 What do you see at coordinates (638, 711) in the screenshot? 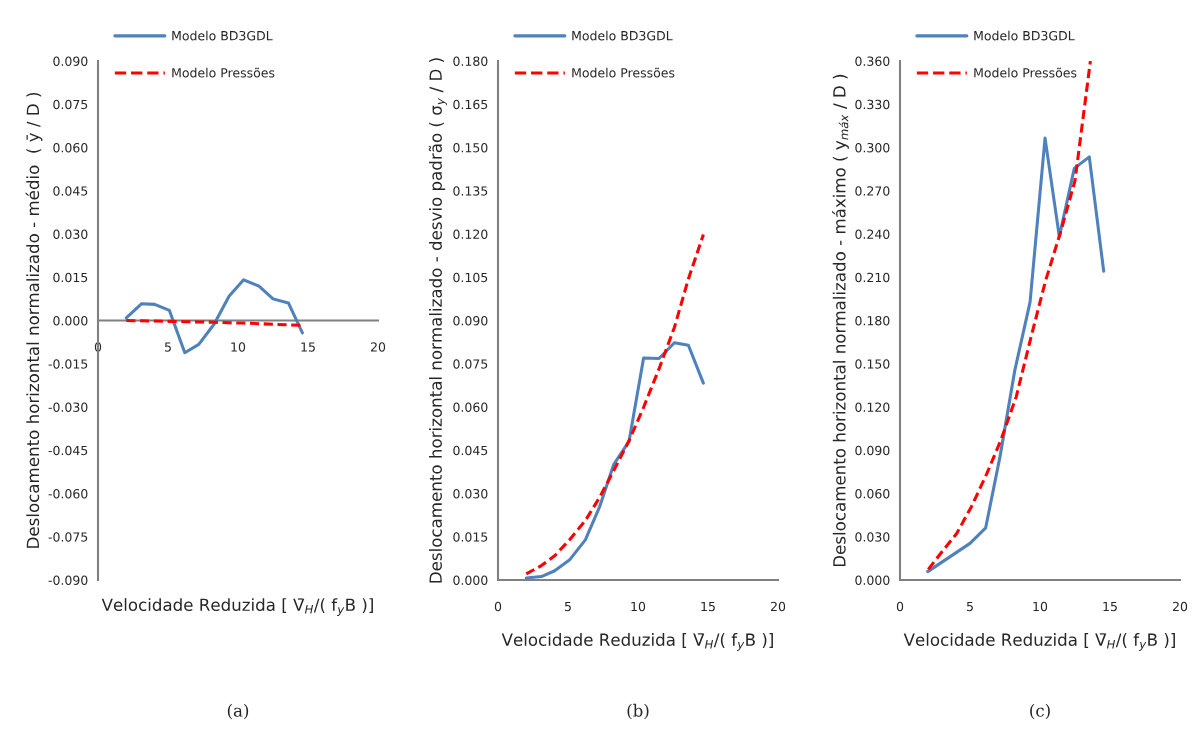
I see `text: (b)` at bounding box center [638, 711].